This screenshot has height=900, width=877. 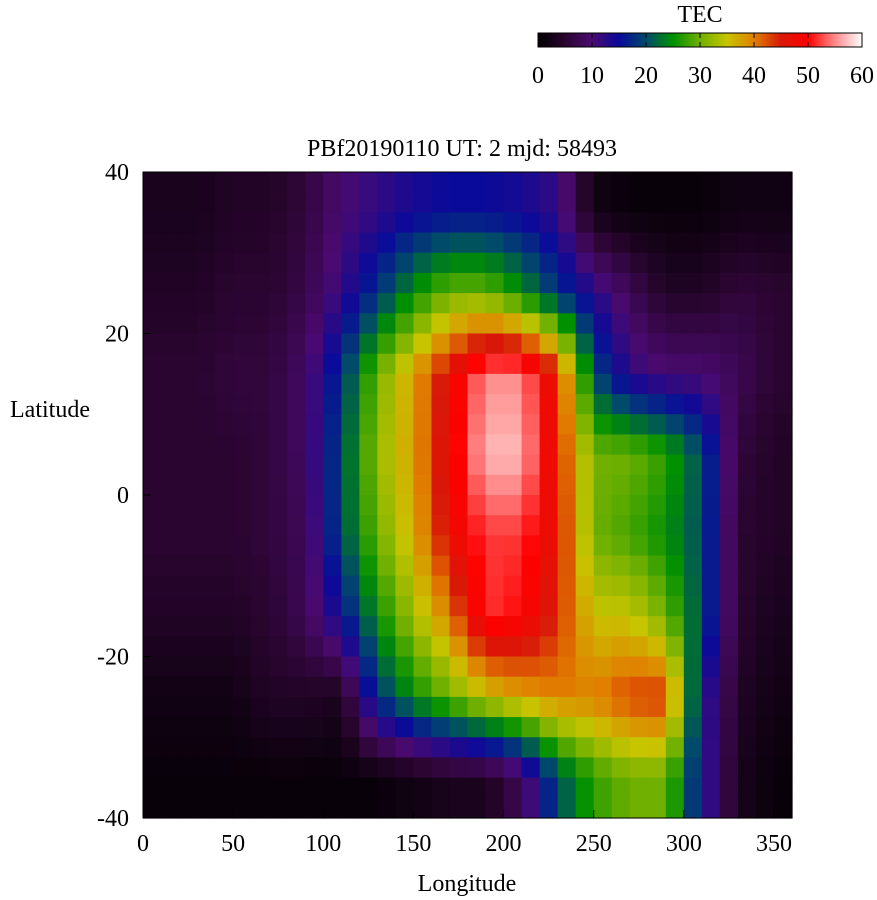 I want to click on x-tick-label: 250, so click(x=594, y=844).